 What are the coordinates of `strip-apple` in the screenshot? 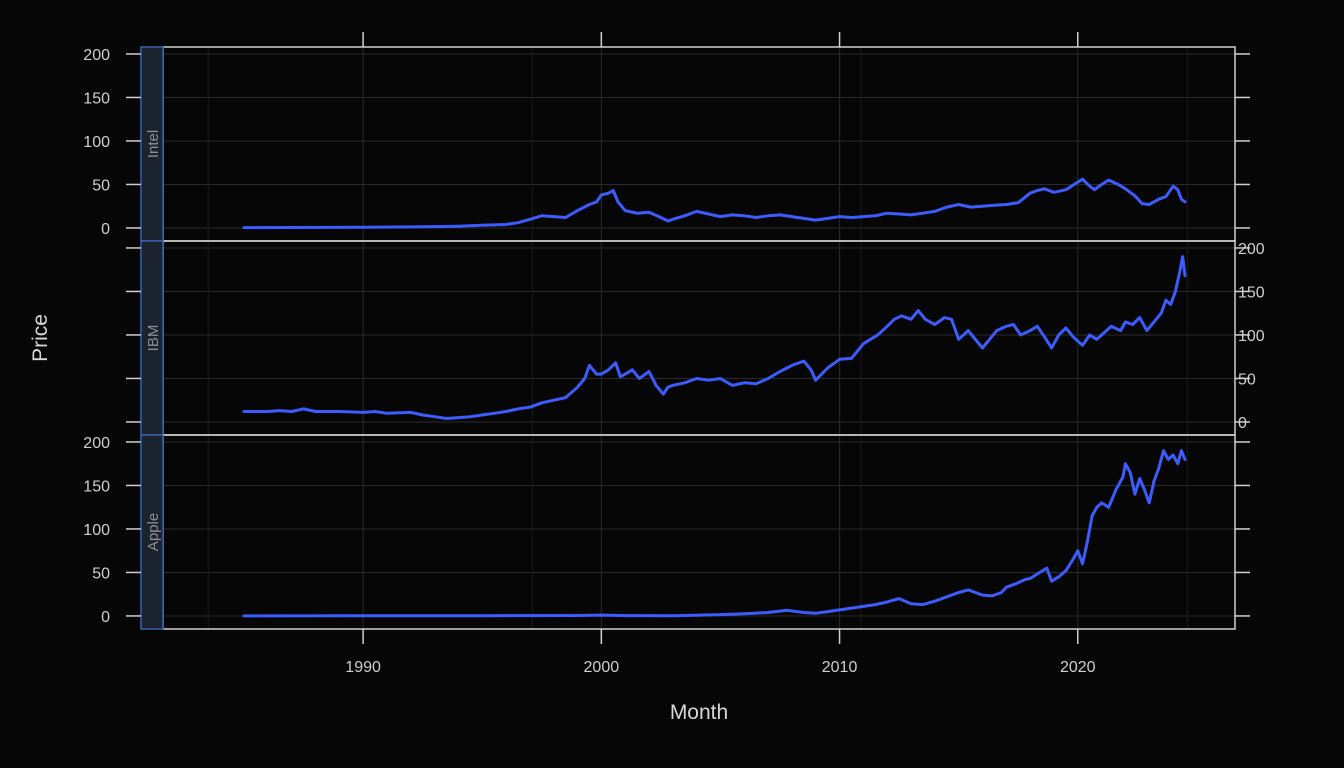 It's located at (152, 532).